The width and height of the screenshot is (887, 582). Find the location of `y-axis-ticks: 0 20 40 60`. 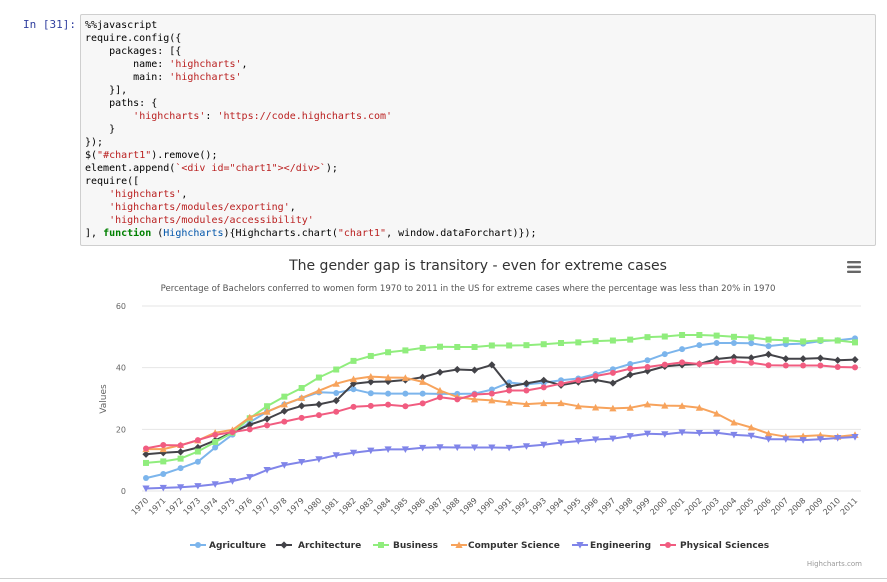

y-axis-ticks: 0 20 40 60 is located at coordinates (121, 399).